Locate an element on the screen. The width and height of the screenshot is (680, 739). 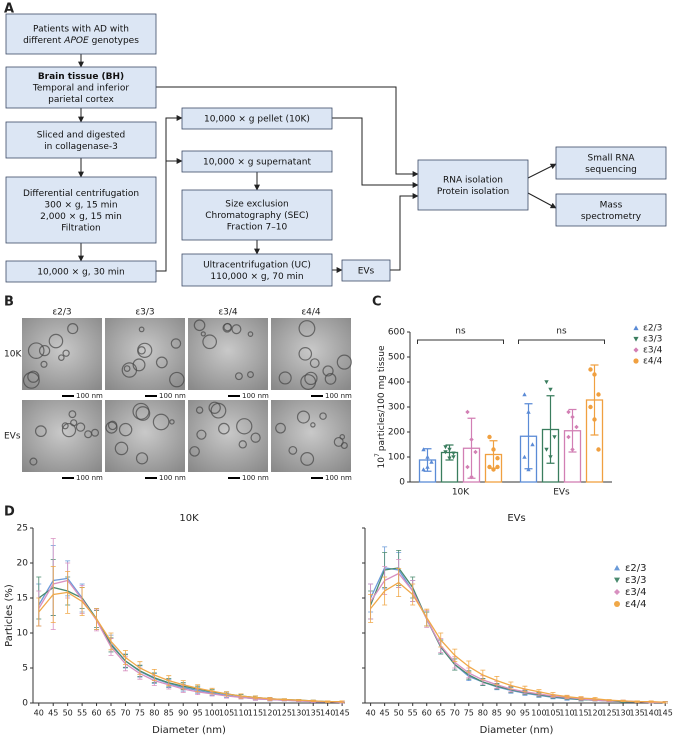
x-tick-label: 80 is located at coordinates (154, 713).